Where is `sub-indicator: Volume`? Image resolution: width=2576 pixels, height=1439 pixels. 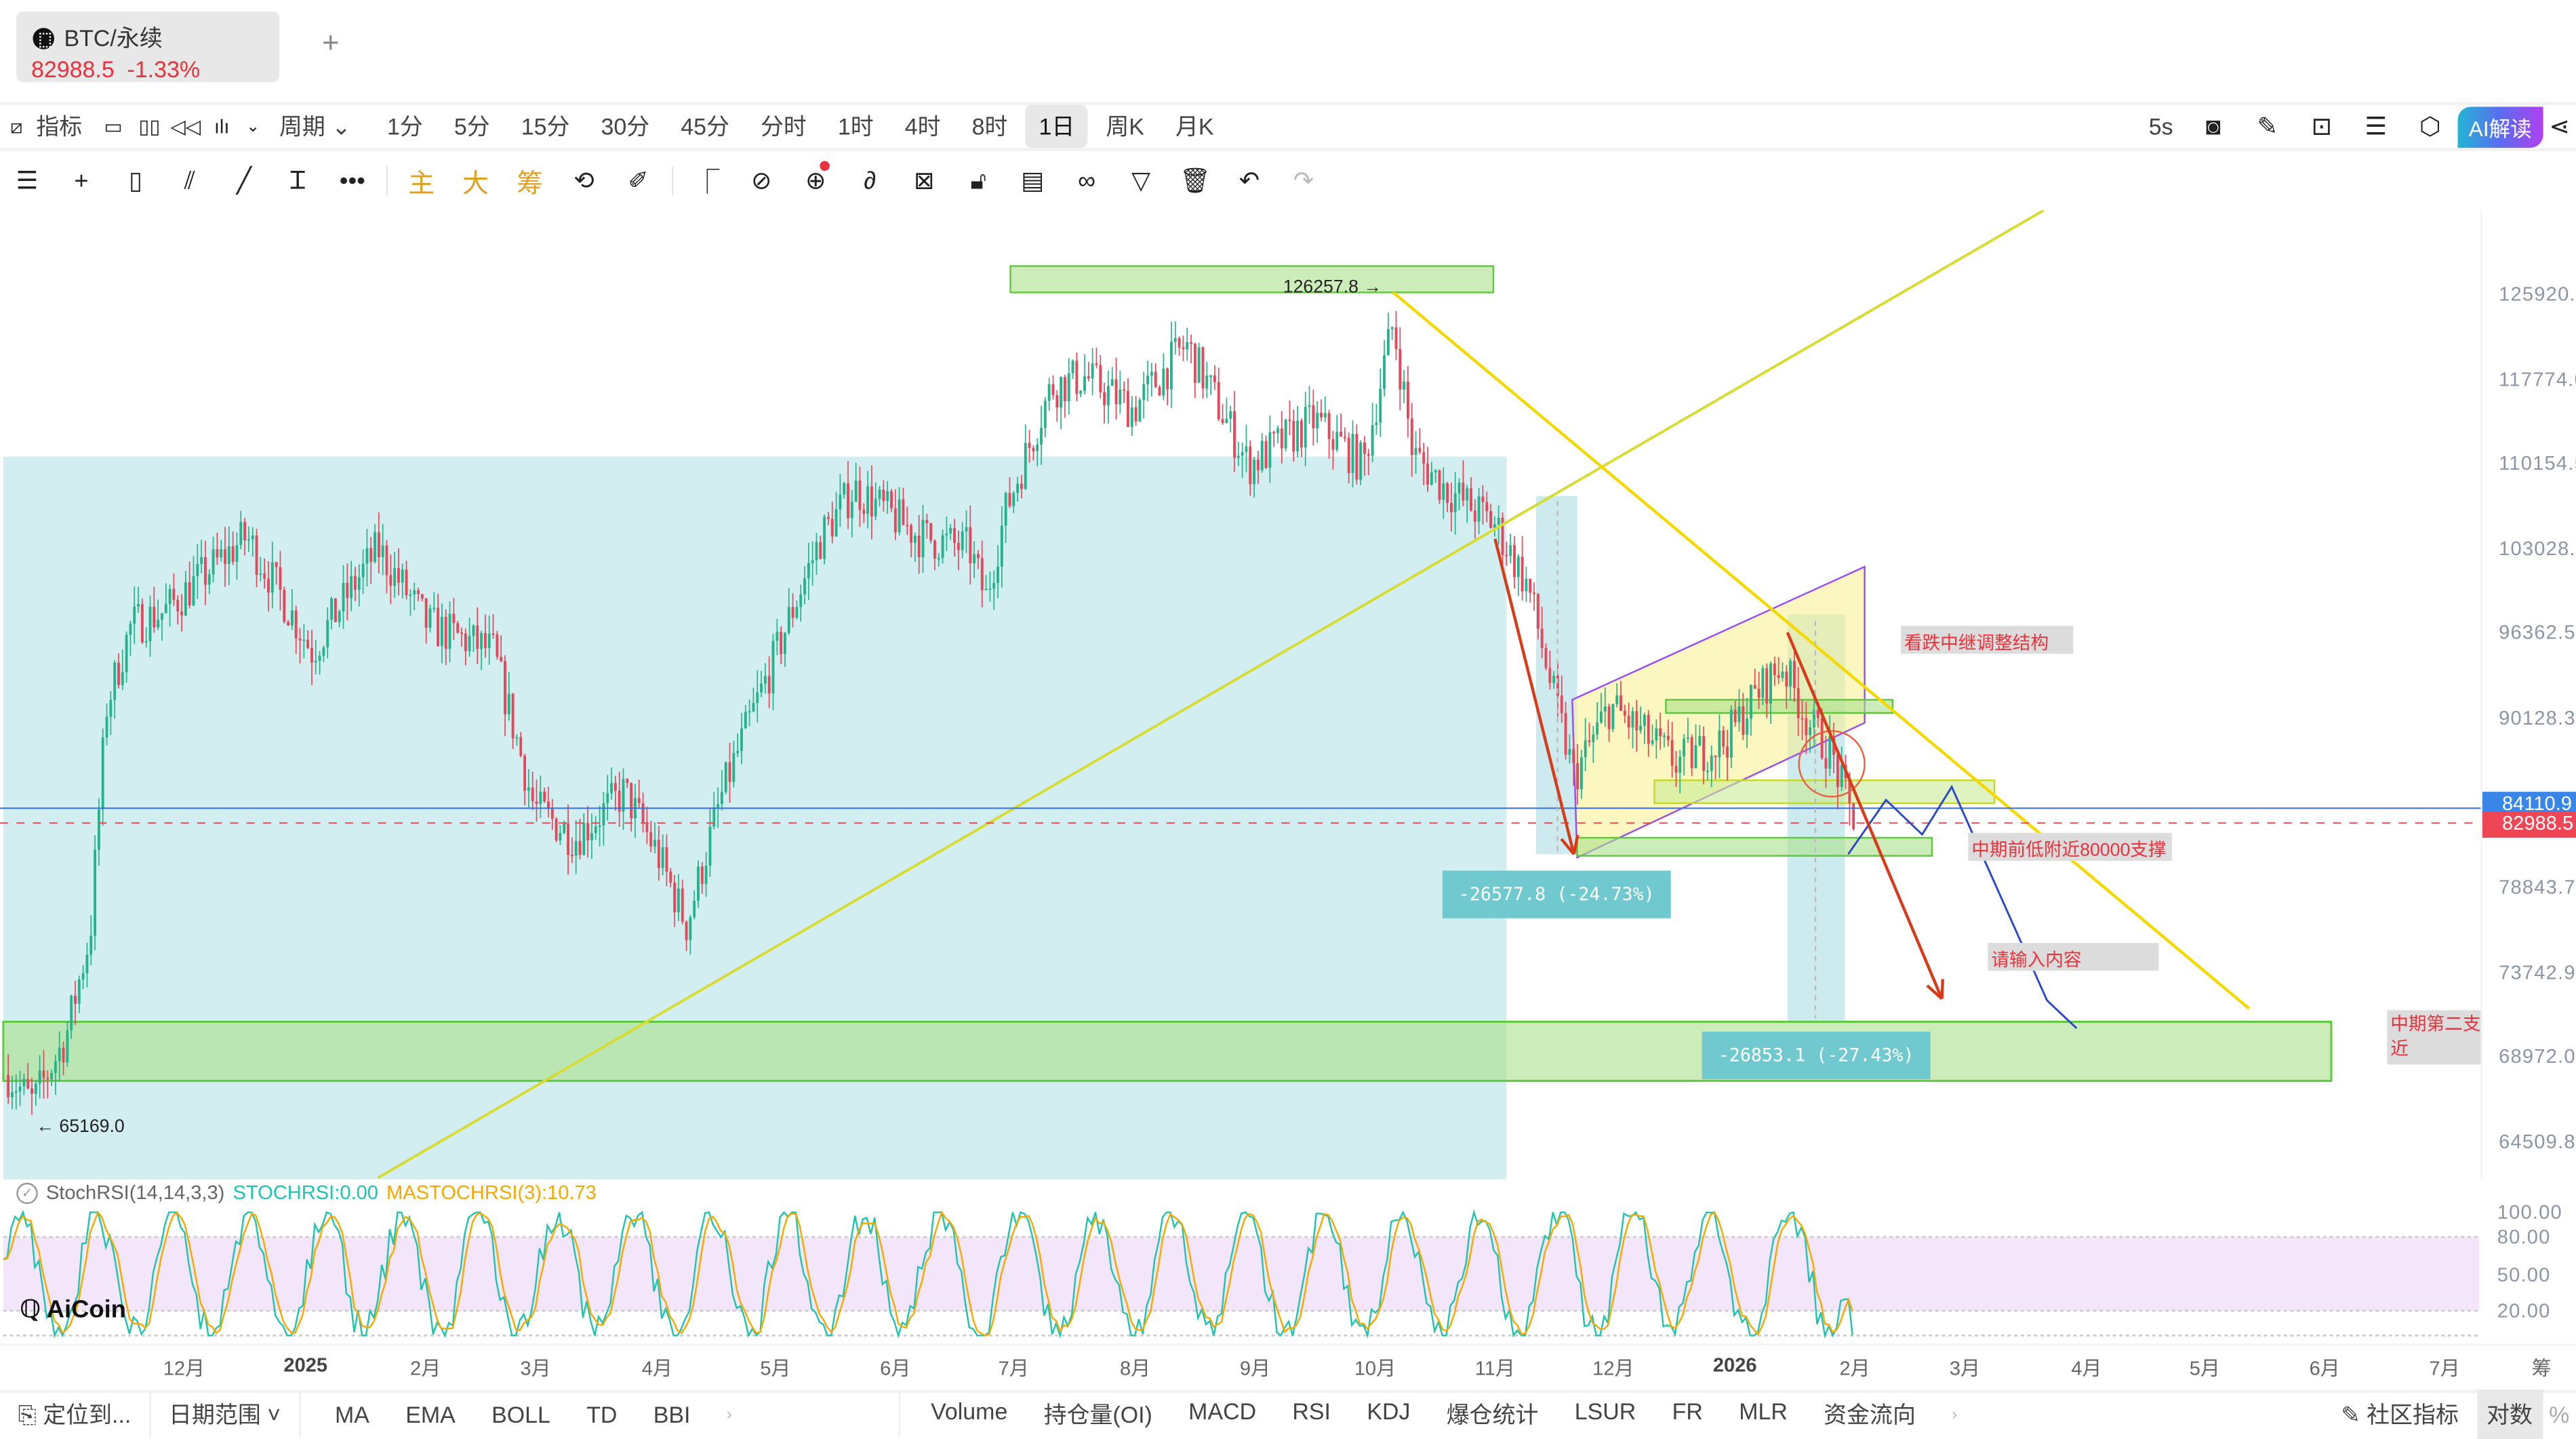
sub-indicator: Volume is located at coordinates (969, 1411).